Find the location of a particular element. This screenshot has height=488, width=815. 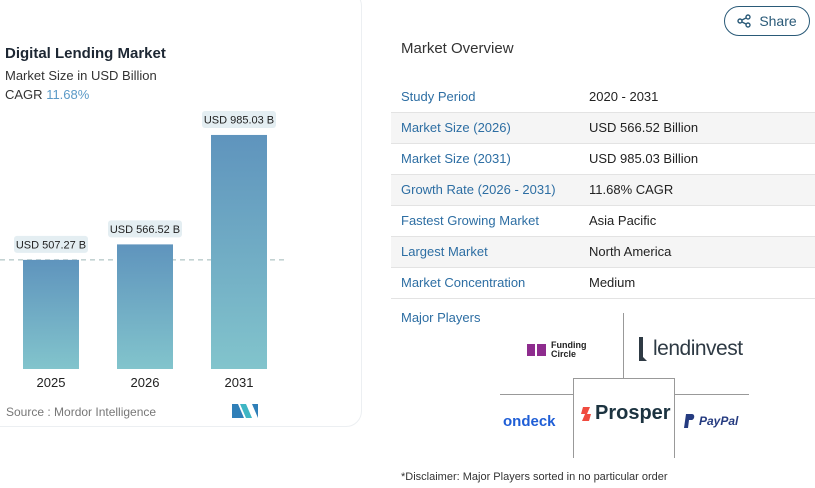

paypal-logo: PayPal is located at coordinates (711, 421).